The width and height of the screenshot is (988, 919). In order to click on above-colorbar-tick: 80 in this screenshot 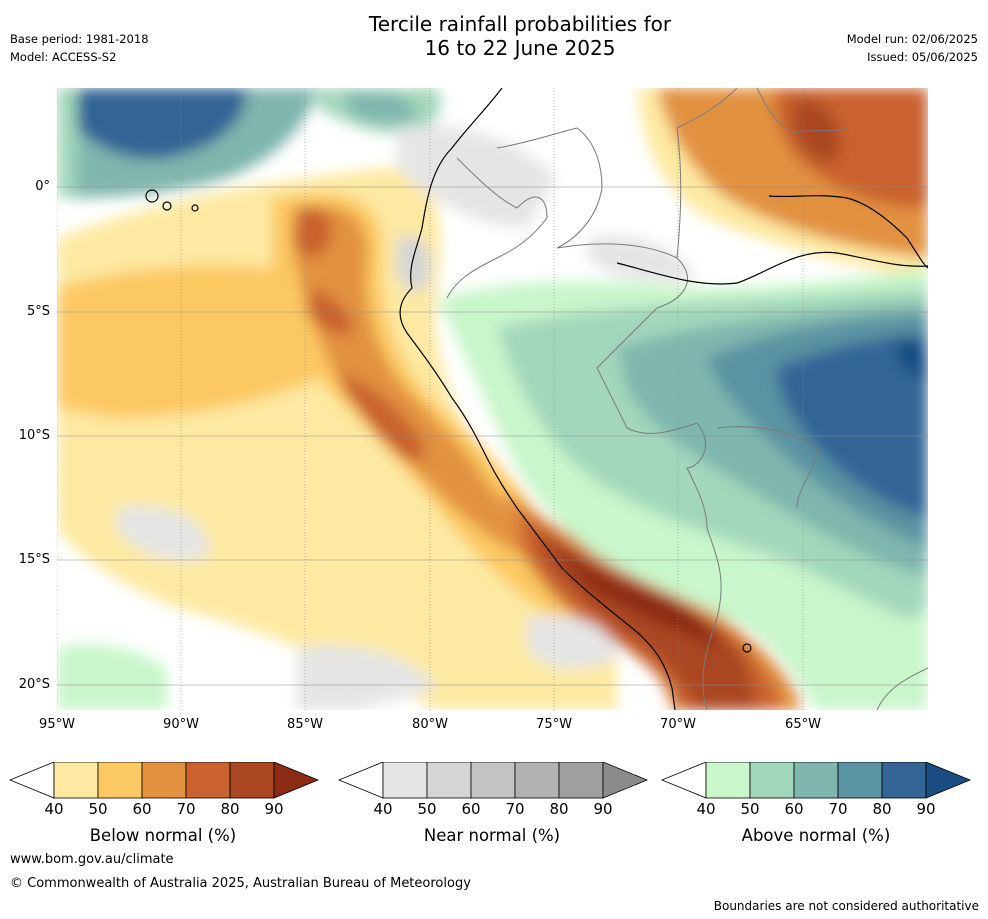, I will do `click(882, 809)`.